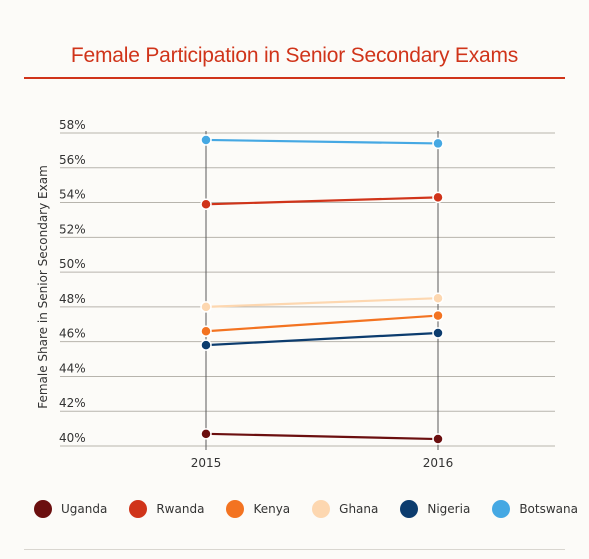 The image size is (589, 559). I want to click on legend: Uganda Rwanda Kenya Ghana Nigeria Botswana, so click(306, 509).